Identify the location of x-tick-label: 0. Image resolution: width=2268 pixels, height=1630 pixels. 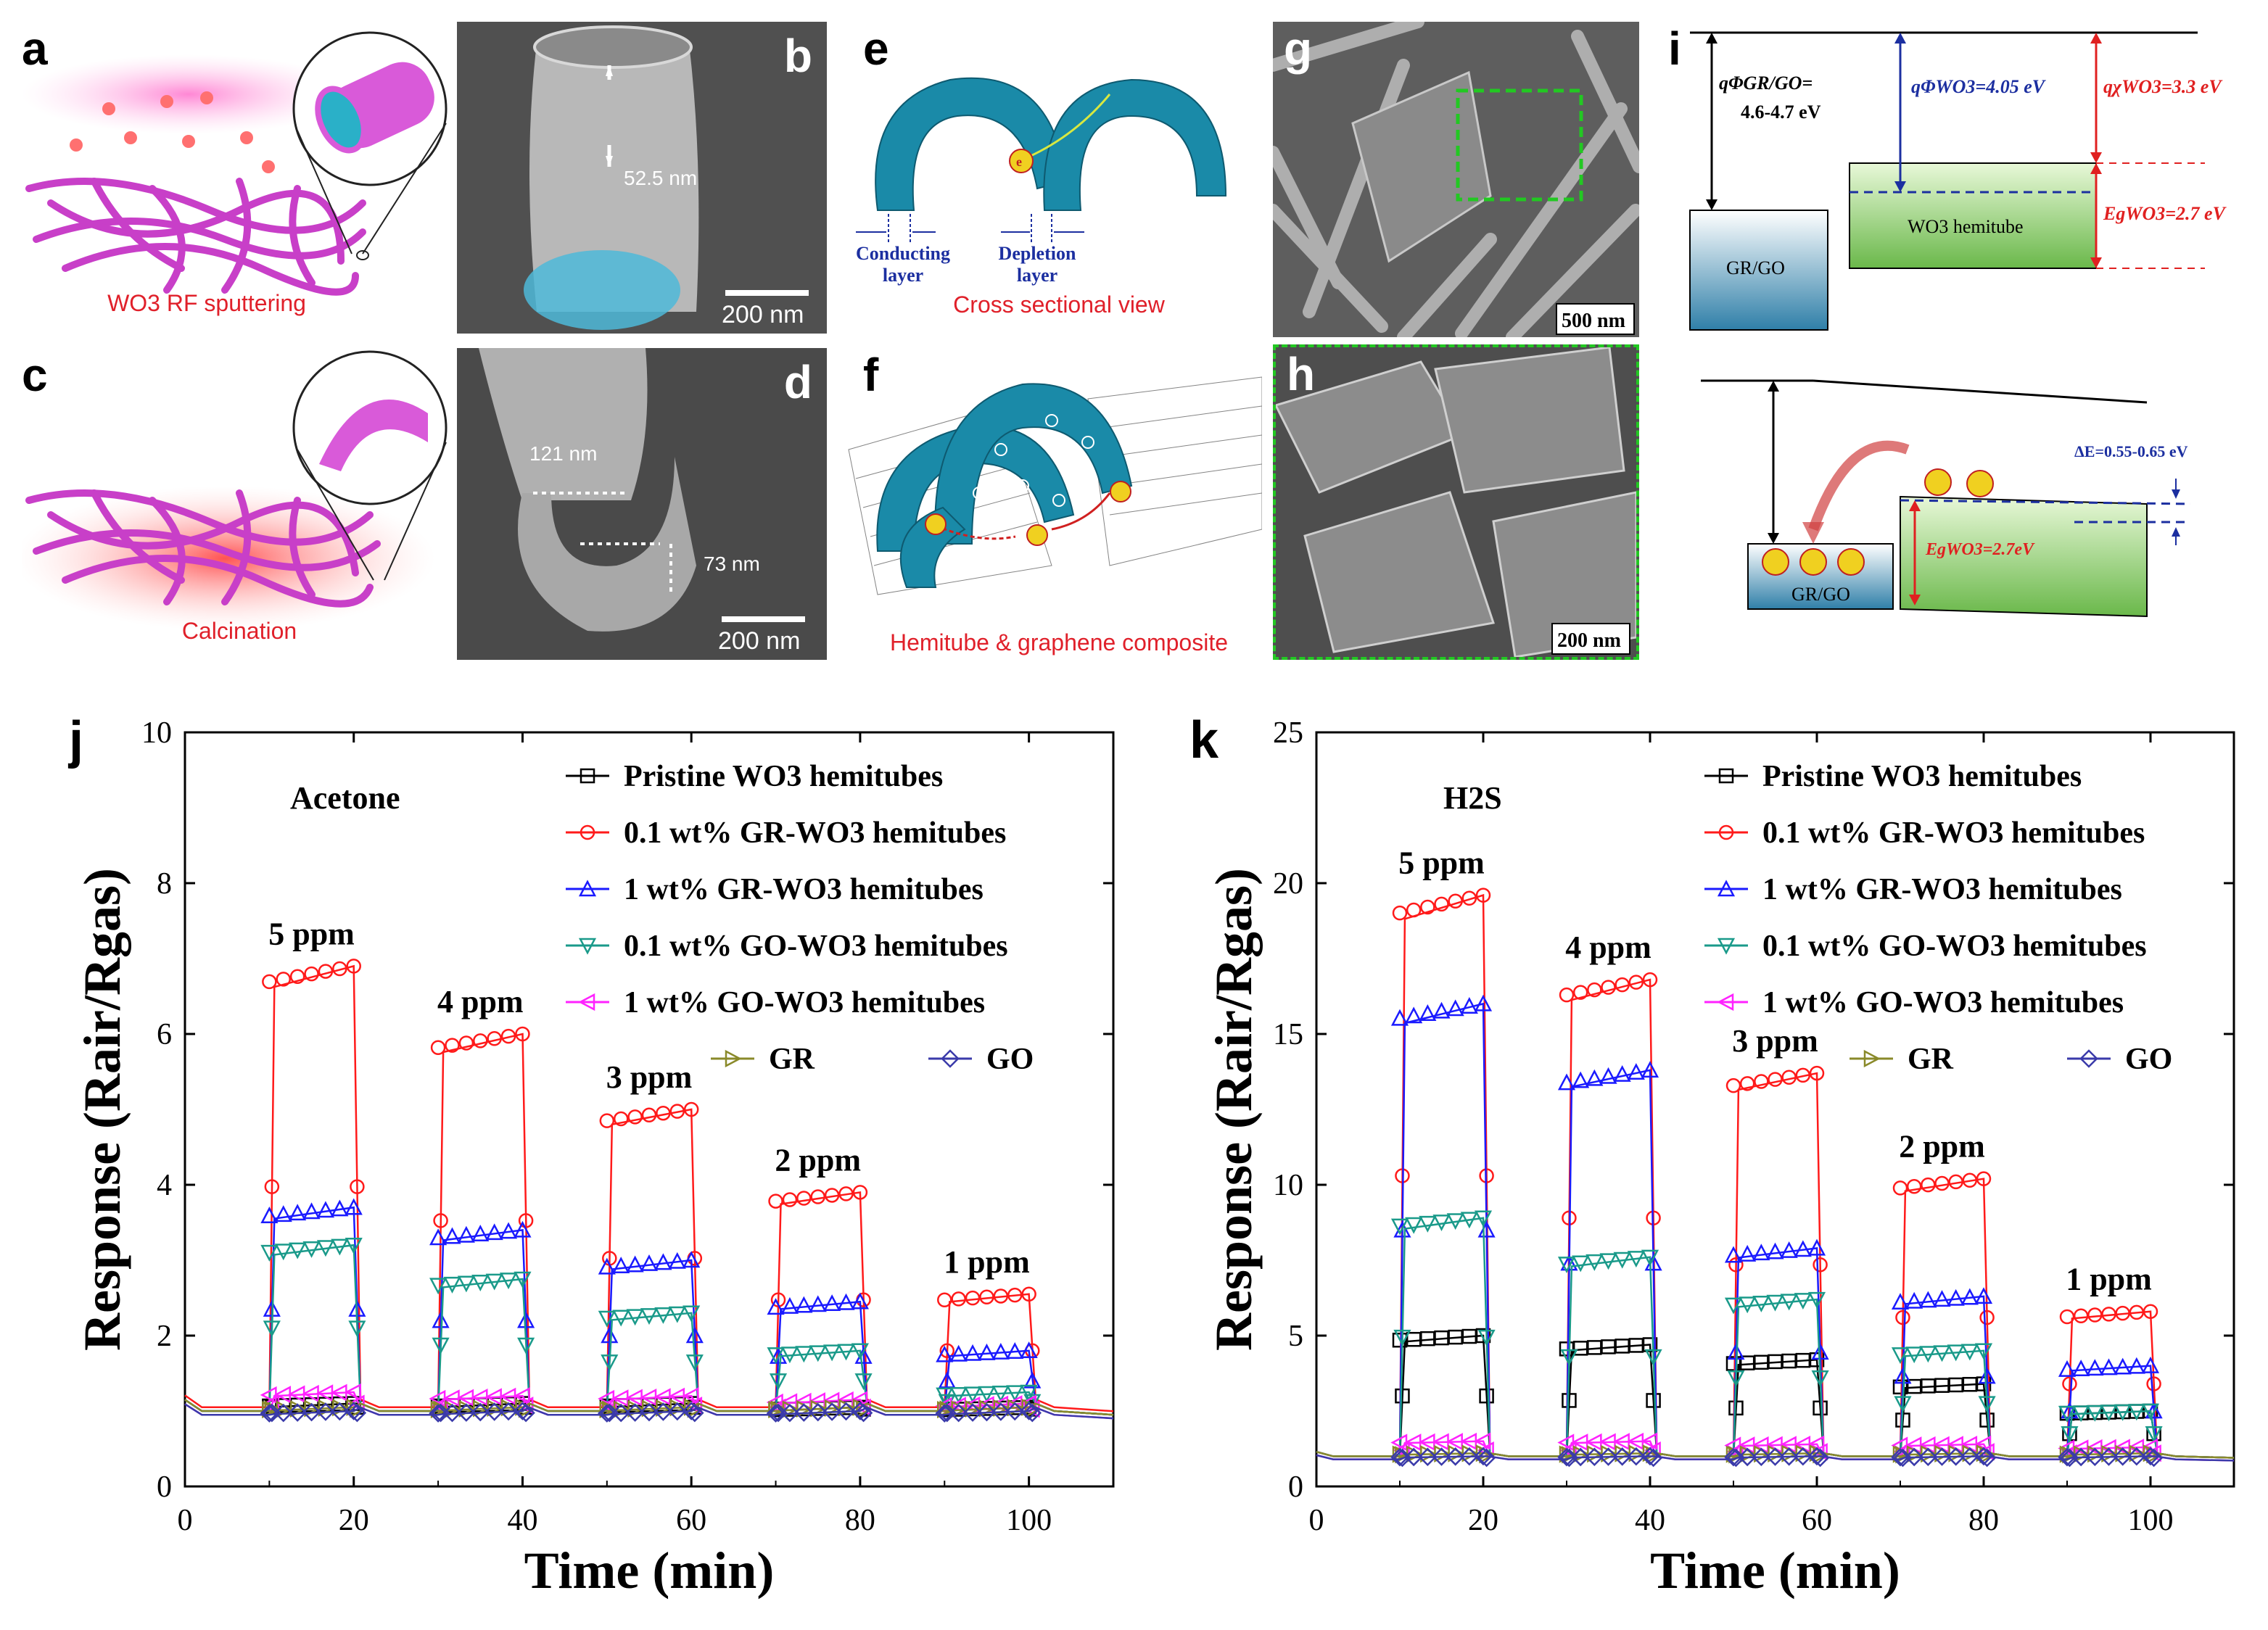
(1316, 1520).